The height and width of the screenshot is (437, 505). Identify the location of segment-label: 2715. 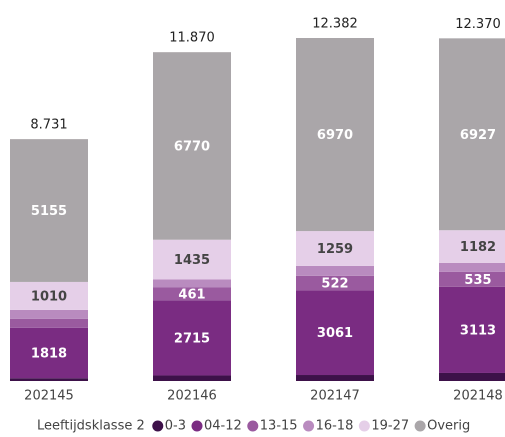
(192, 338).